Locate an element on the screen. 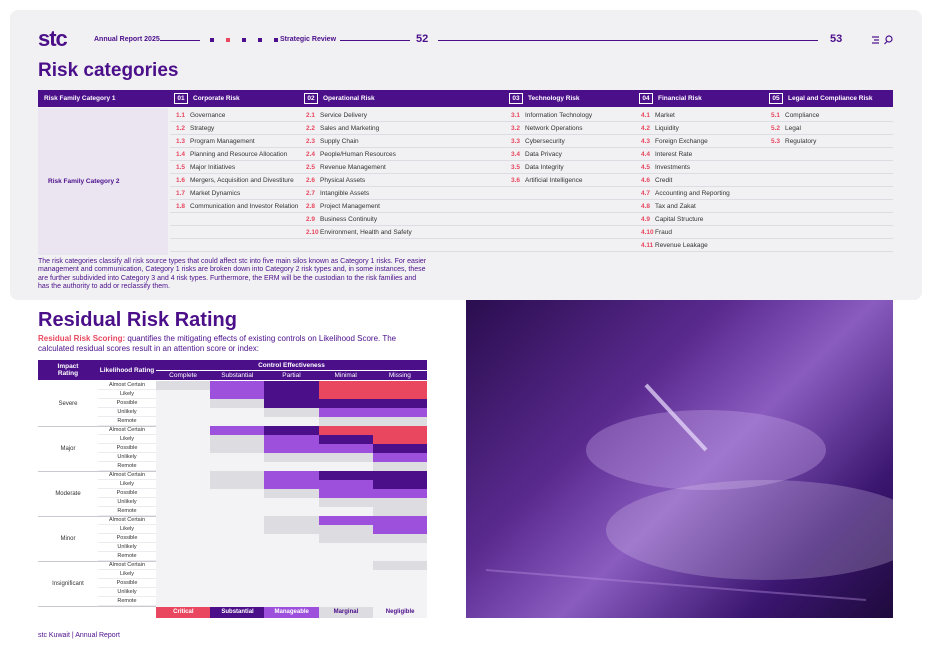 The image size is (932, 662). item-code: 4.9 is located at coordinates (646, 219).